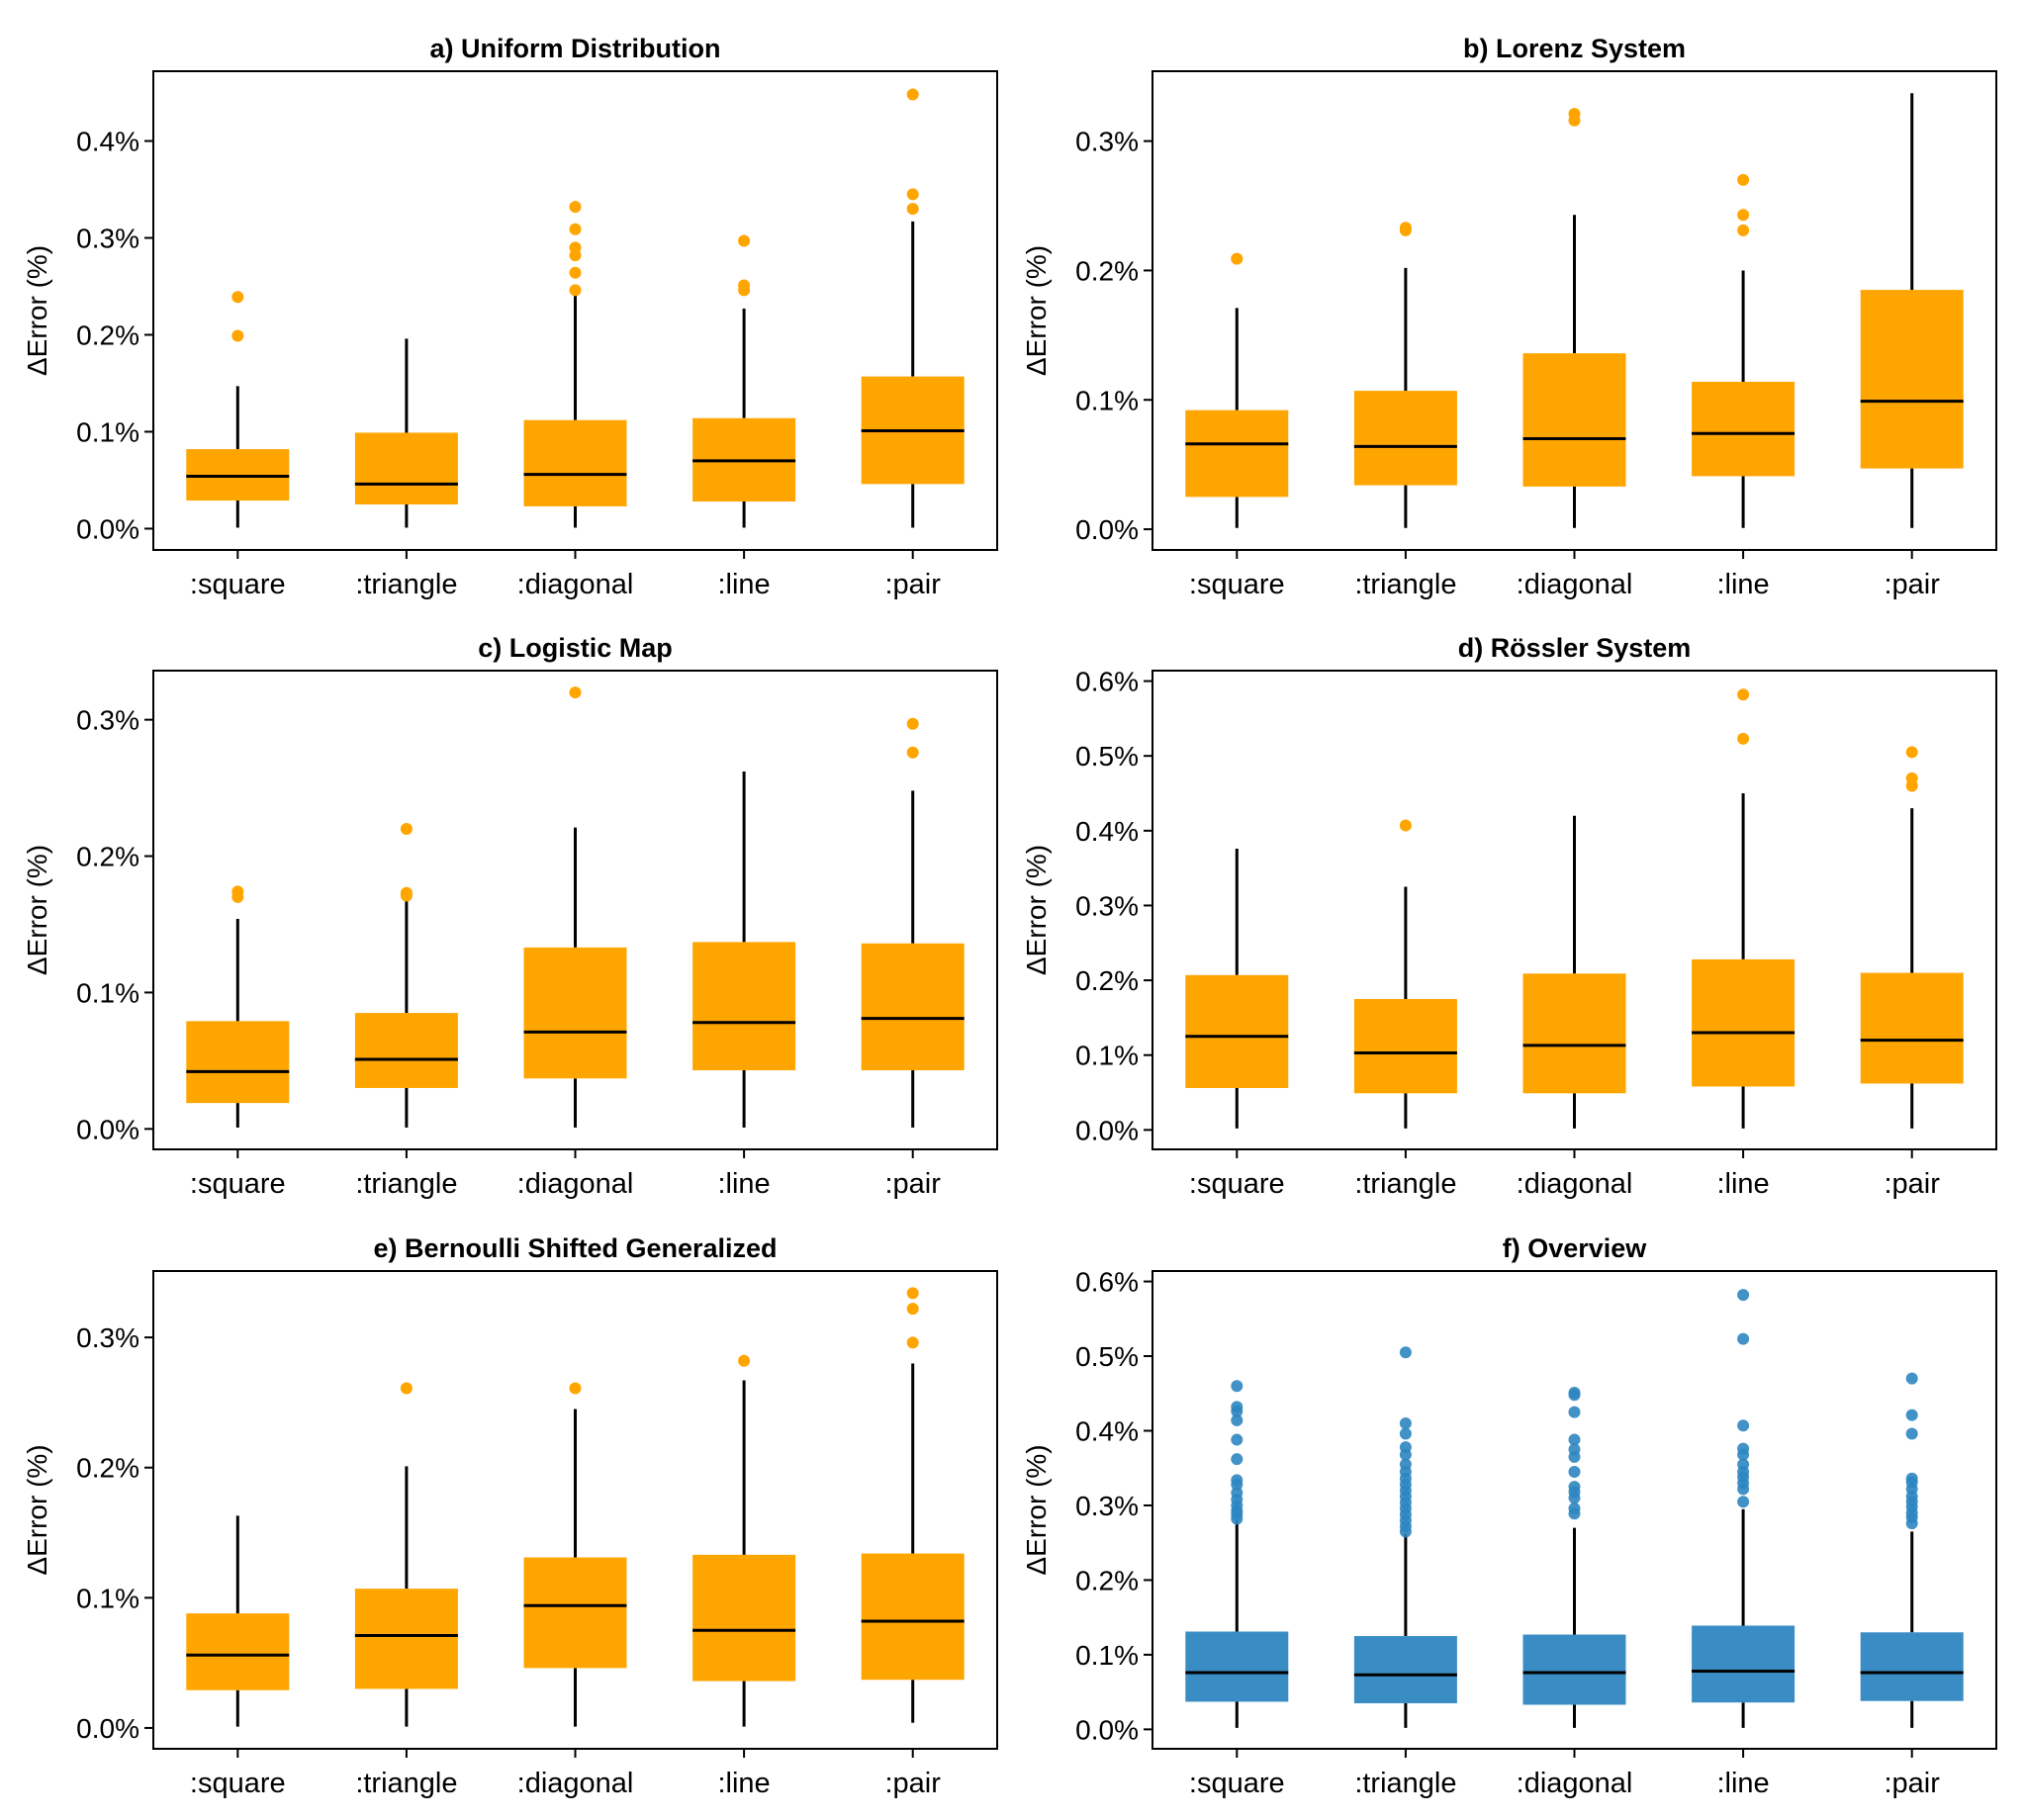 The image size is (2026, 1820). Describe the element at coordinates (575, 1248) in the screenshot. I see `subplot-title: e) Bernoulli Shifted Generalized` at that location.